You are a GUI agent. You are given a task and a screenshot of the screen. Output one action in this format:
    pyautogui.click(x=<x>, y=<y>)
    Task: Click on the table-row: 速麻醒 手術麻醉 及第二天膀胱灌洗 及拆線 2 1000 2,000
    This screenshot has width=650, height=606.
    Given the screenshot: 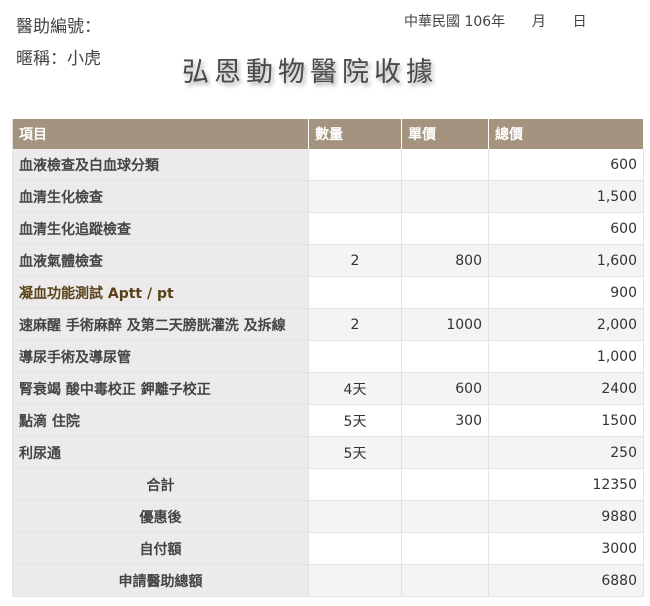 What is the action you would take?
    pyautogui.click(x=328, y=324)
    